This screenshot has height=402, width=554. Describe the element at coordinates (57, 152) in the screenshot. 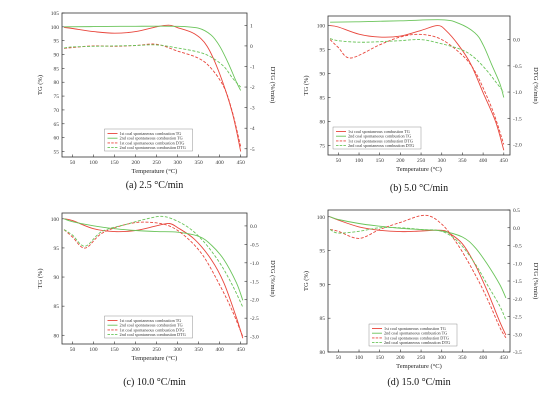

I see `y-tick-label: 55` at that location.